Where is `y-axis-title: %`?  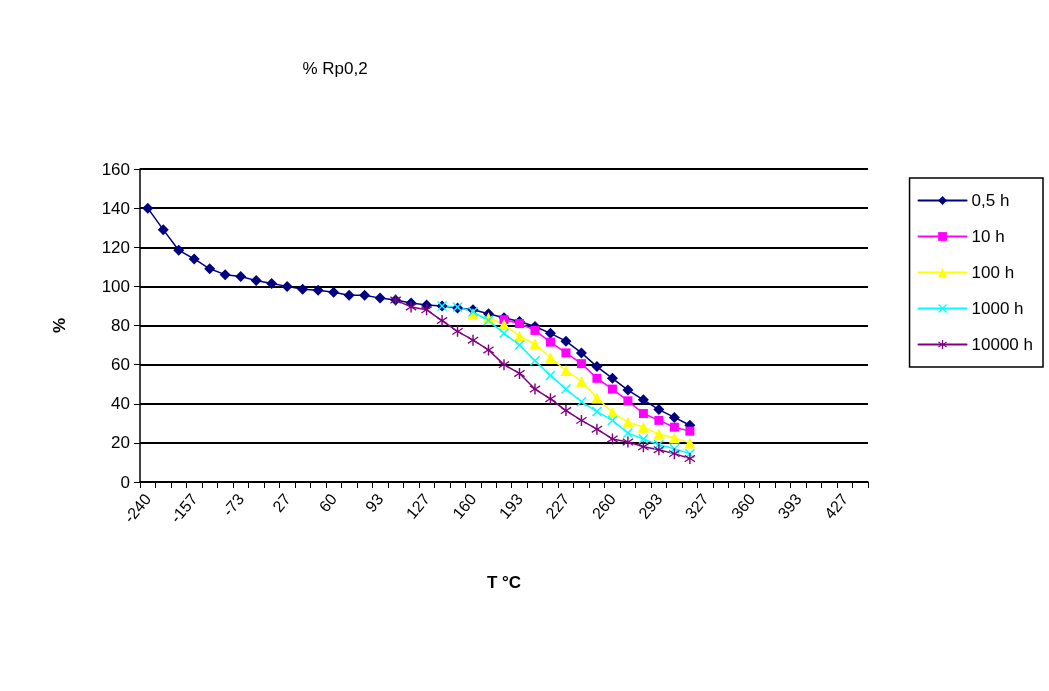 y-axis-title: % is located at coordinates (59, 325).